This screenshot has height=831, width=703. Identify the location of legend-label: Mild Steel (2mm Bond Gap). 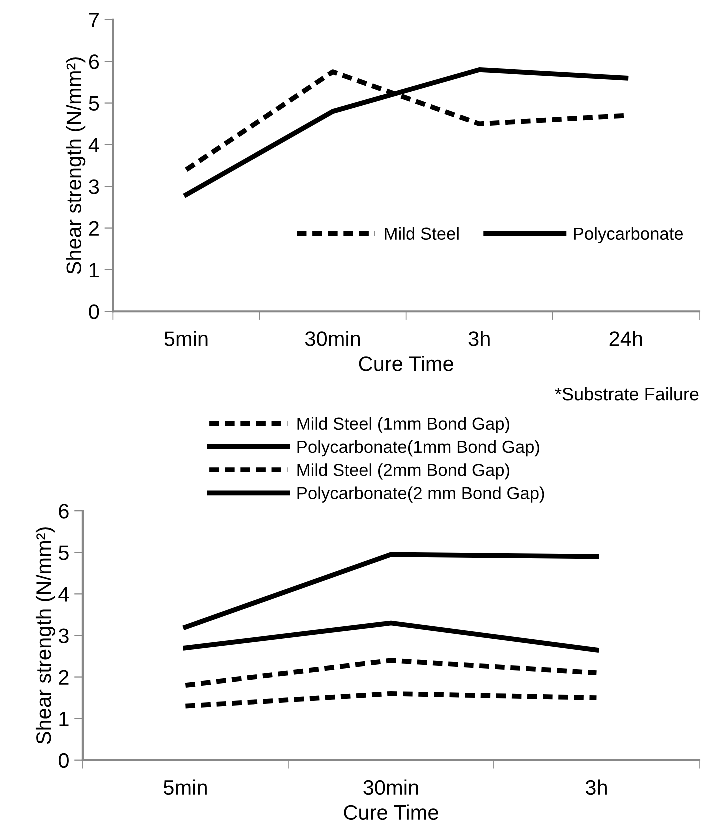
(404, 472).